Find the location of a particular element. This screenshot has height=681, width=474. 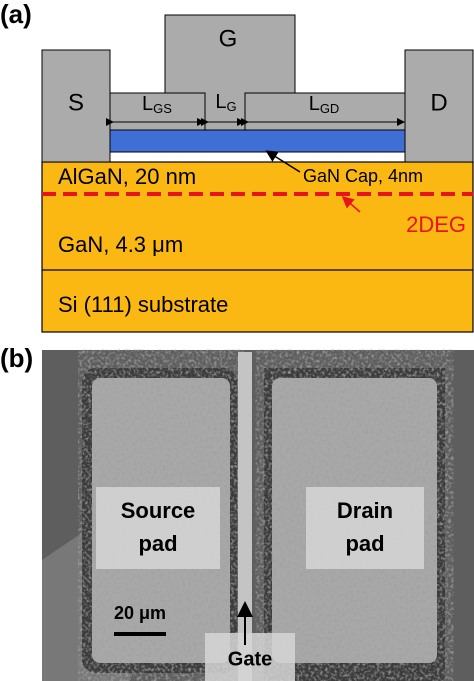

electrode-label: S is located at coordinates (76, 102).